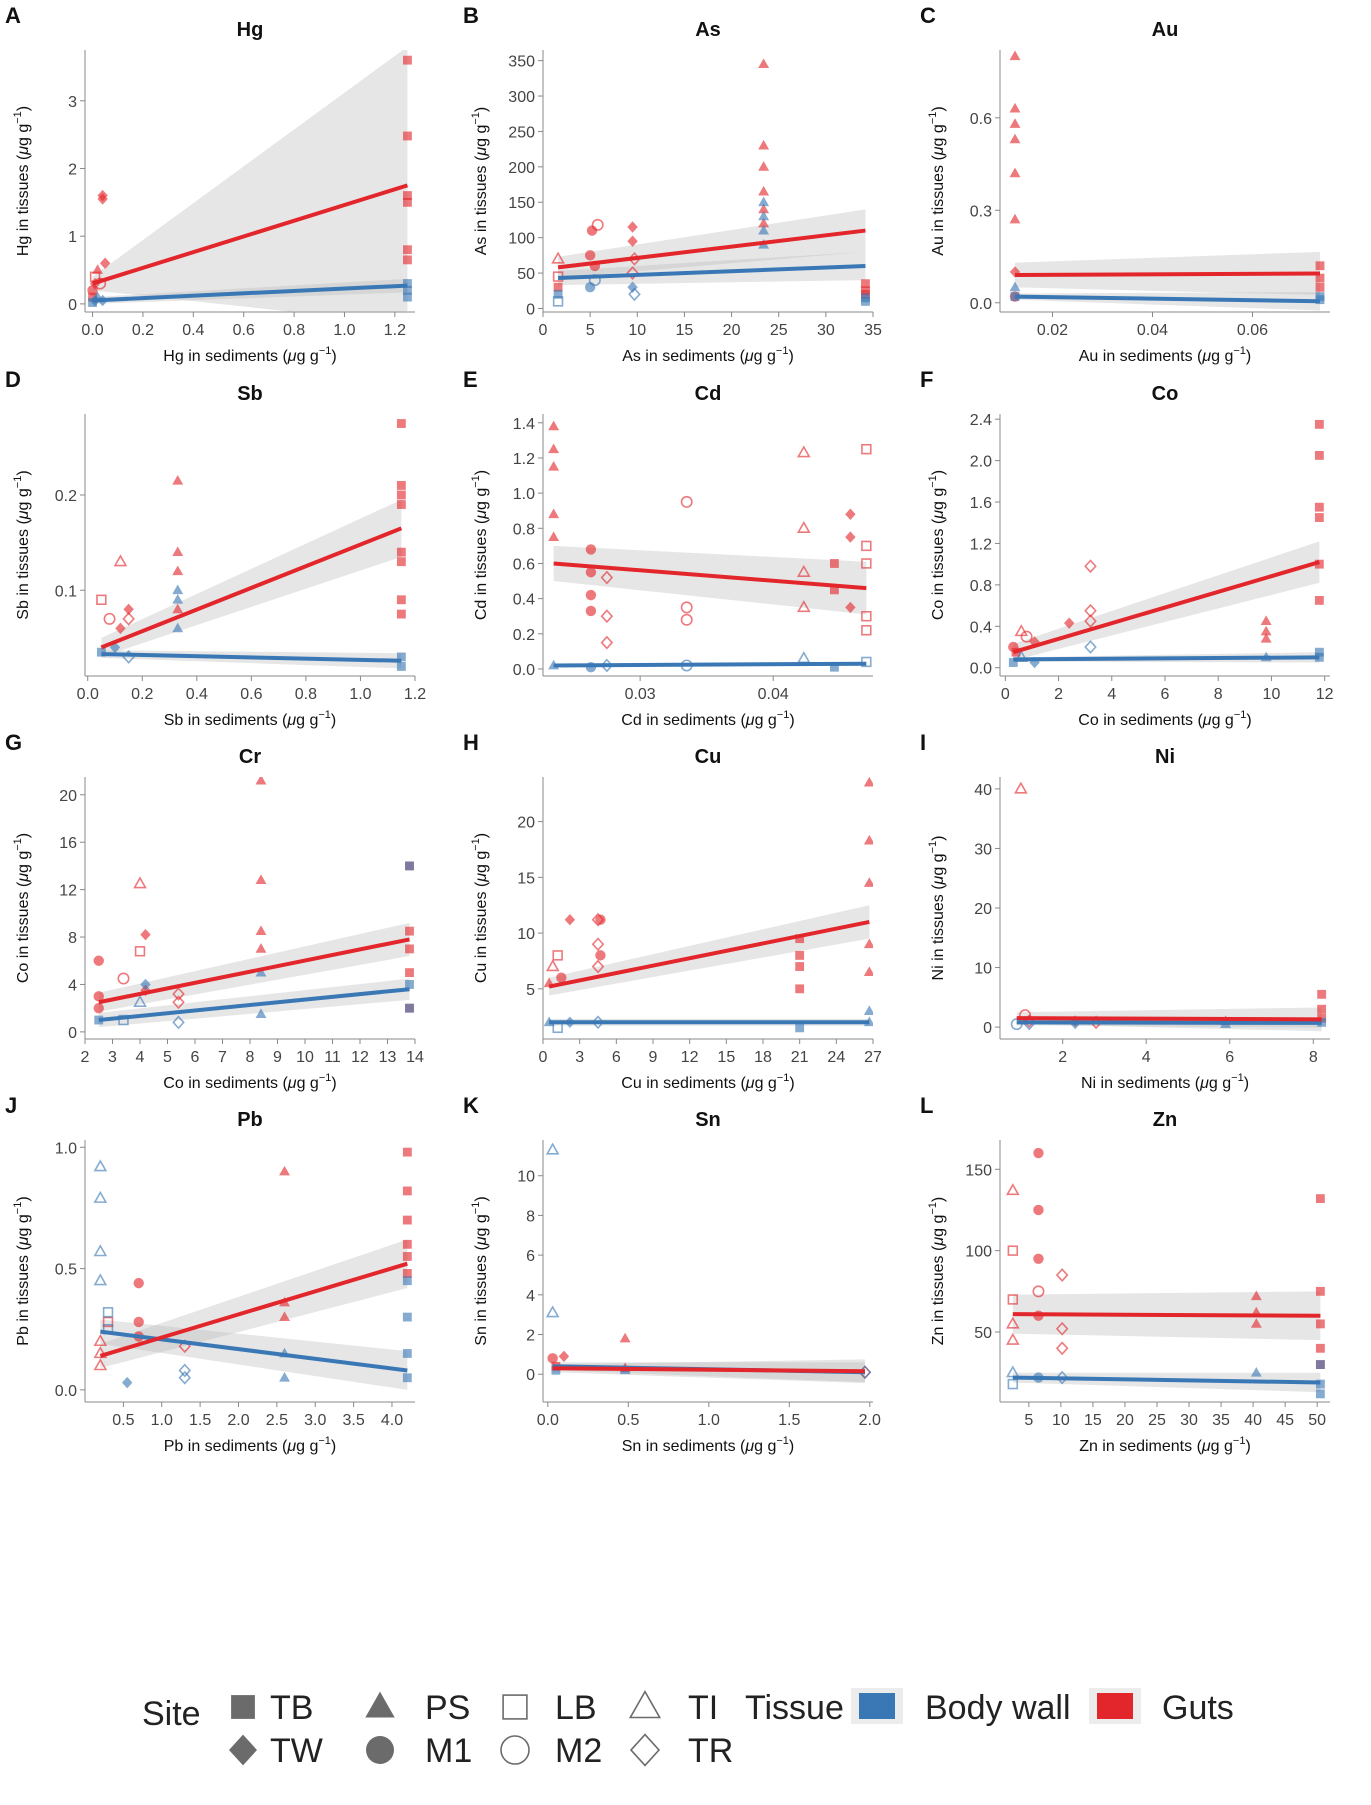 This screenshot has height=1805, width=1371. I want to click on x-tick-label: 50, so click(1317, 1420).